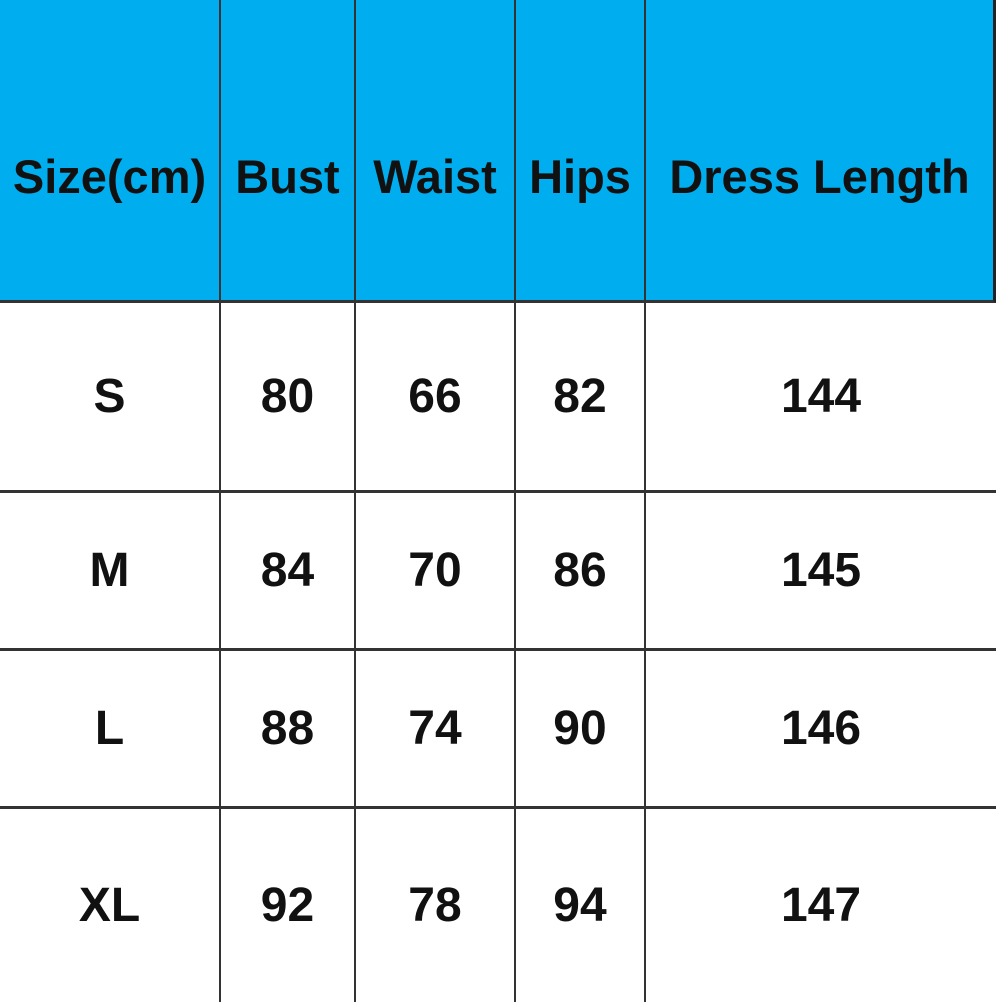 The width and height of the screenshot is (1002, 1002). What do you see at coordinates (821, 572) in the screenshot?
I see `row-m-dress-length-value: 145` at bounding box center [821, 572].